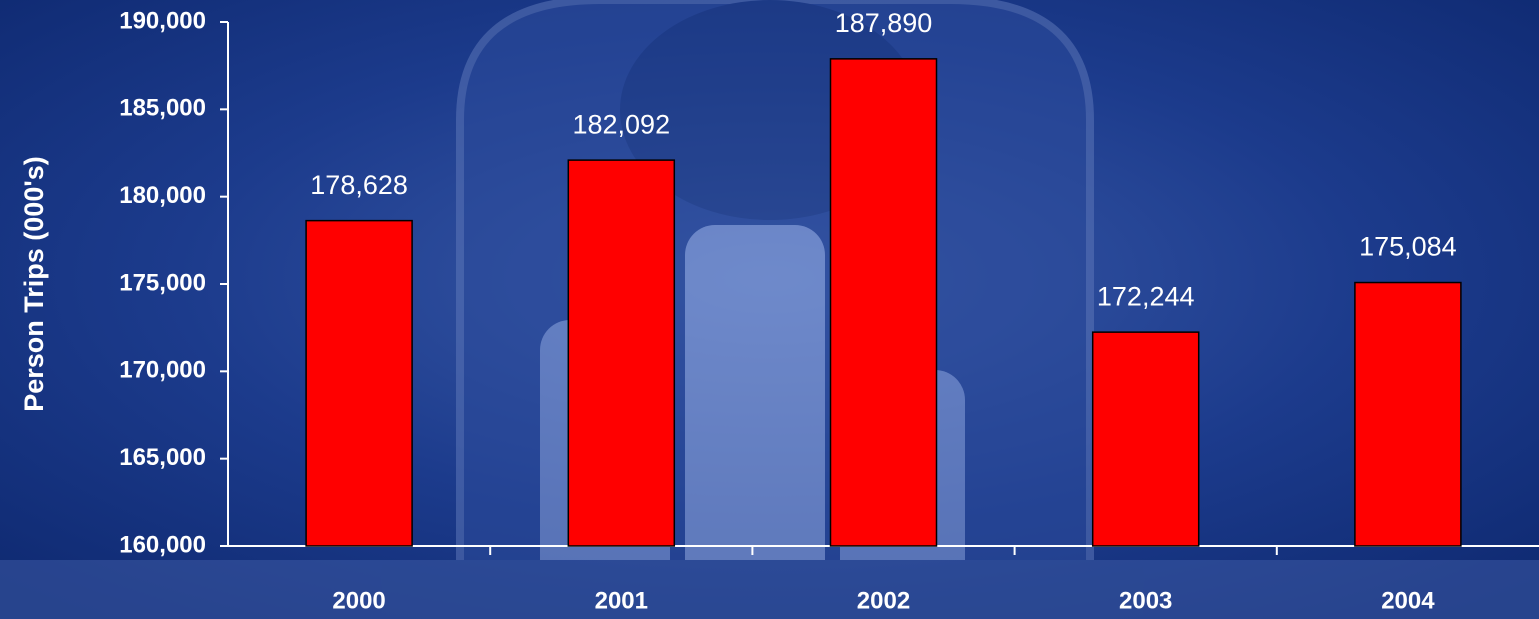 The width and height of the screenshot is (1539, 619). What do you see at coordinates (162, 370) in the screenshot?
I see `y-tick-label: 170,000` at bounding box center [162, 370].